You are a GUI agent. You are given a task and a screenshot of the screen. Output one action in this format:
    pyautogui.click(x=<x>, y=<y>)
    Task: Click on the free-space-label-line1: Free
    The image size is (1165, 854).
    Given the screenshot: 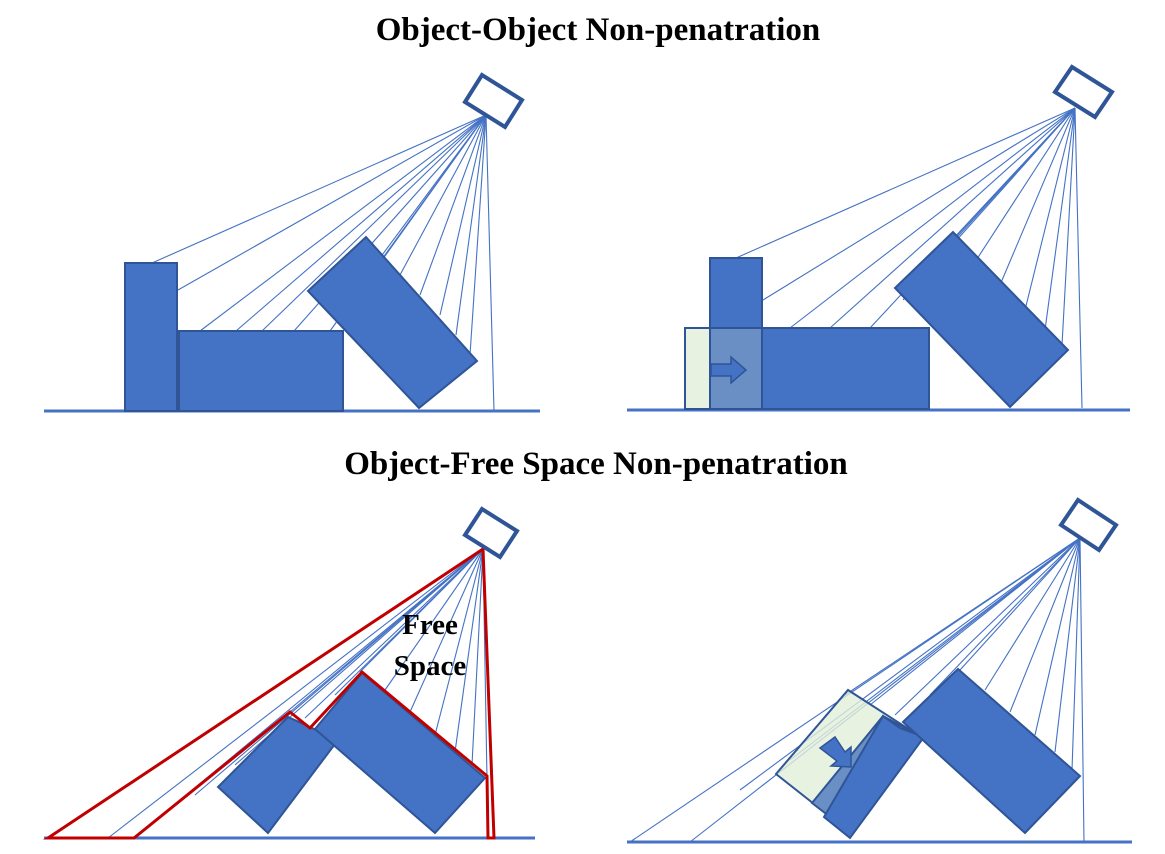 What is the action you would take?
    pyautogui.click(x=430, y=625)
    